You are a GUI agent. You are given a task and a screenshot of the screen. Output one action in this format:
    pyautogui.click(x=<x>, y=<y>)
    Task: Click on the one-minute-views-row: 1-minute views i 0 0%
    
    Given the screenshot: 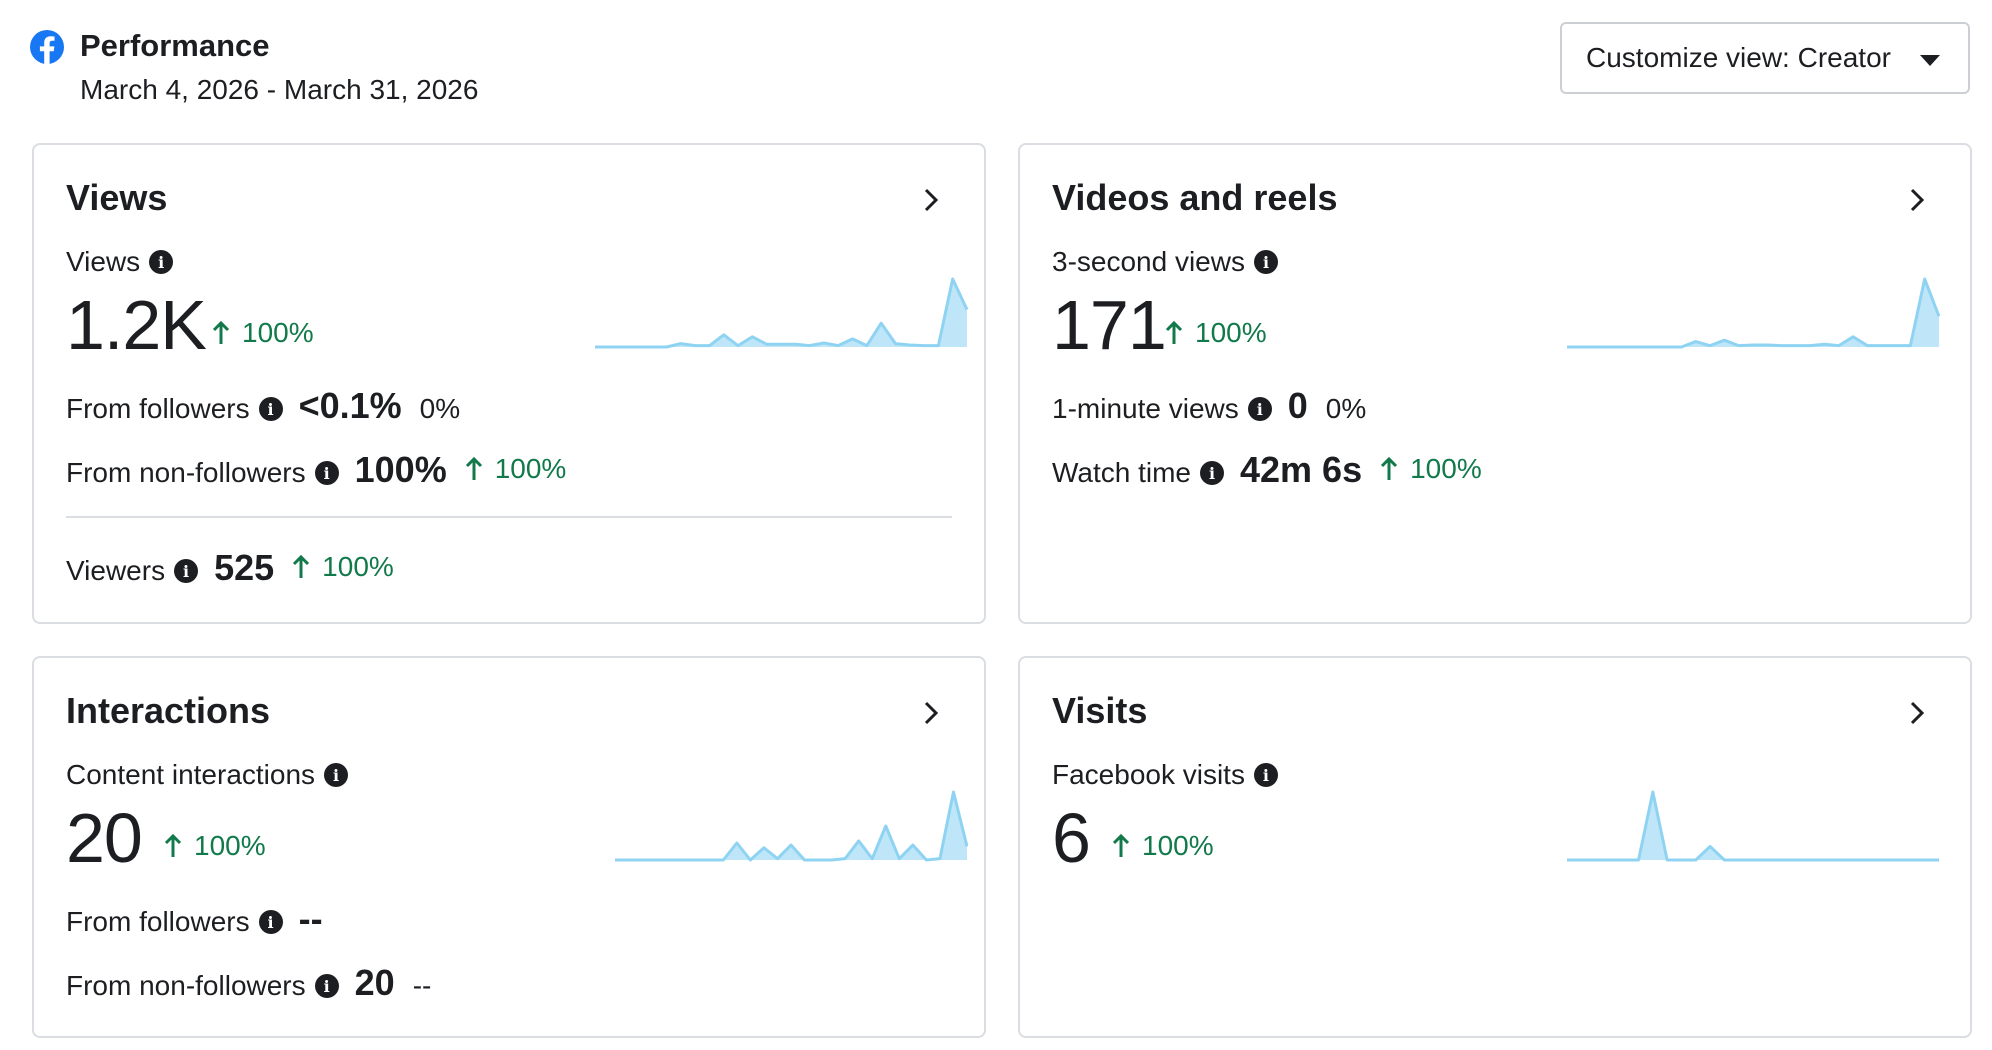 What is the action you would take?
    pyautogui.click(x=1209, y=406)
    